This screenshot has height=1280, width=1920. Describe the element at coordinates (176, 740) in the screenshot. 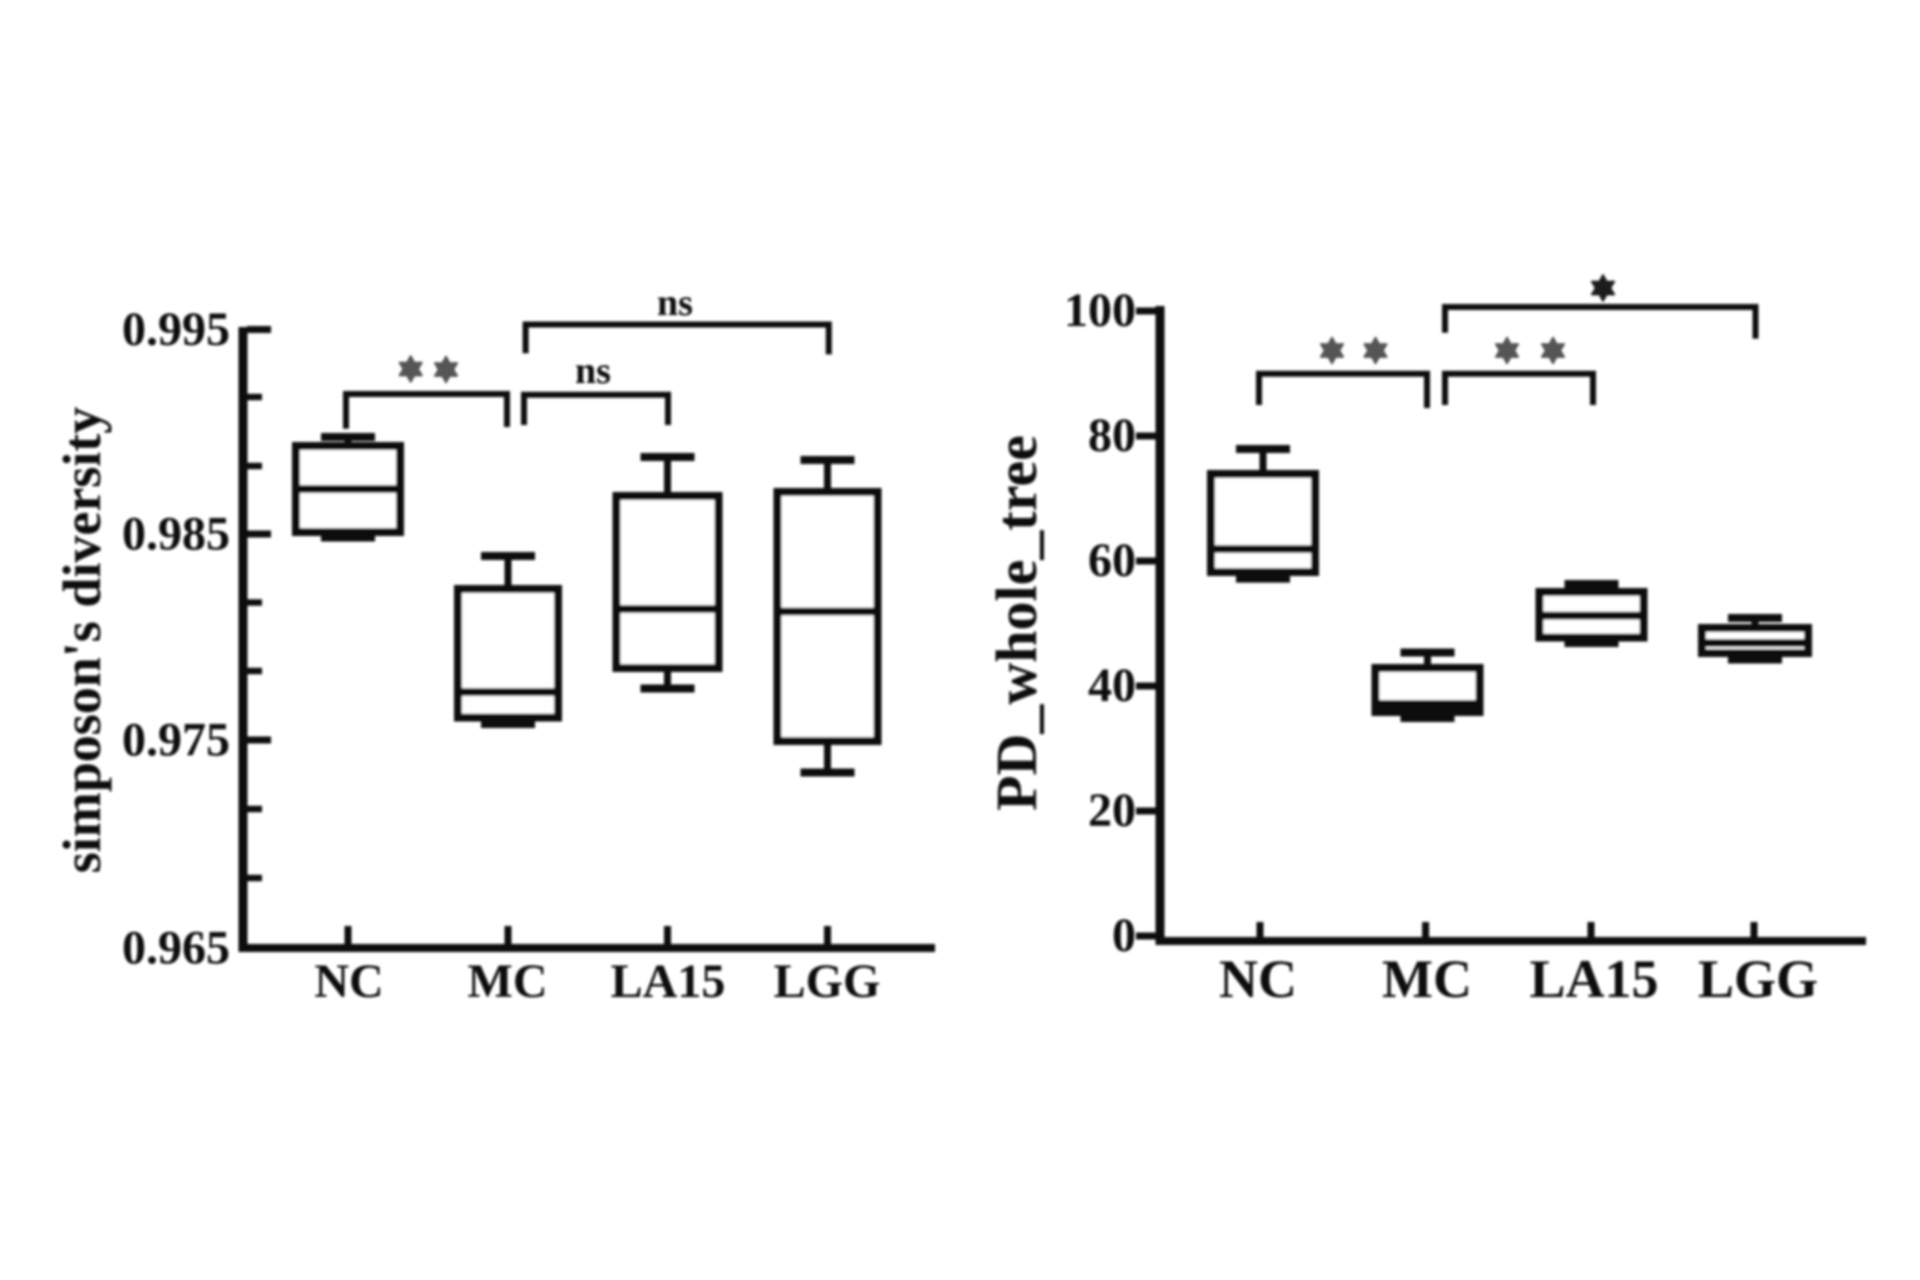

I see `svg-text: 0.975` at that location.